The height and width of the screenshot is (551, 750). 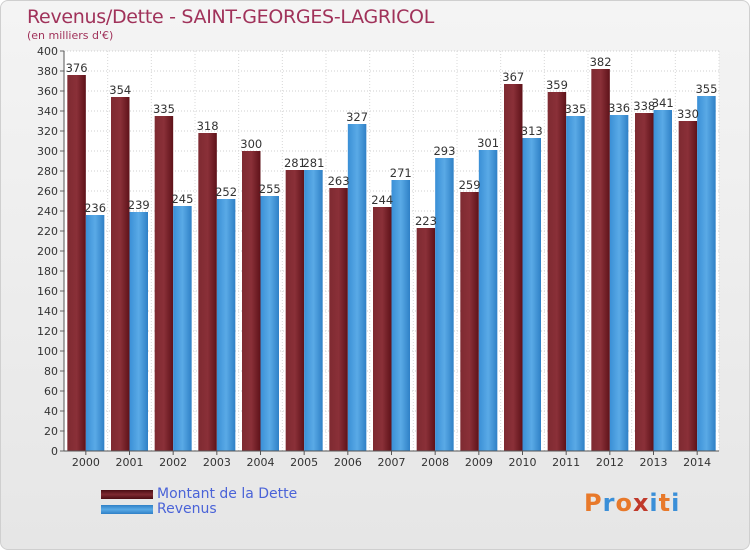 I want to click on data-label-revenus: 245, so click(x=182, y=199).